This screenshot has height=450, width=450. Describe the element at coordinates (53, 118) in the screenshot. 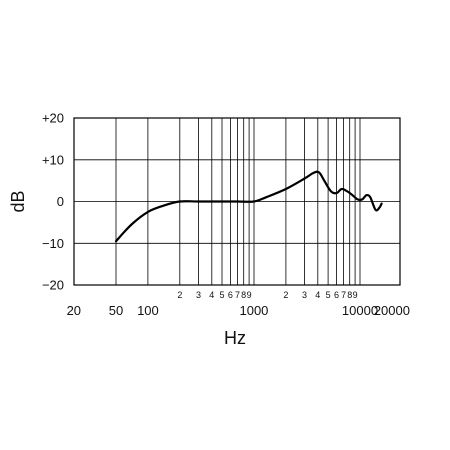

I see `y-tick-label: +20` at that location.